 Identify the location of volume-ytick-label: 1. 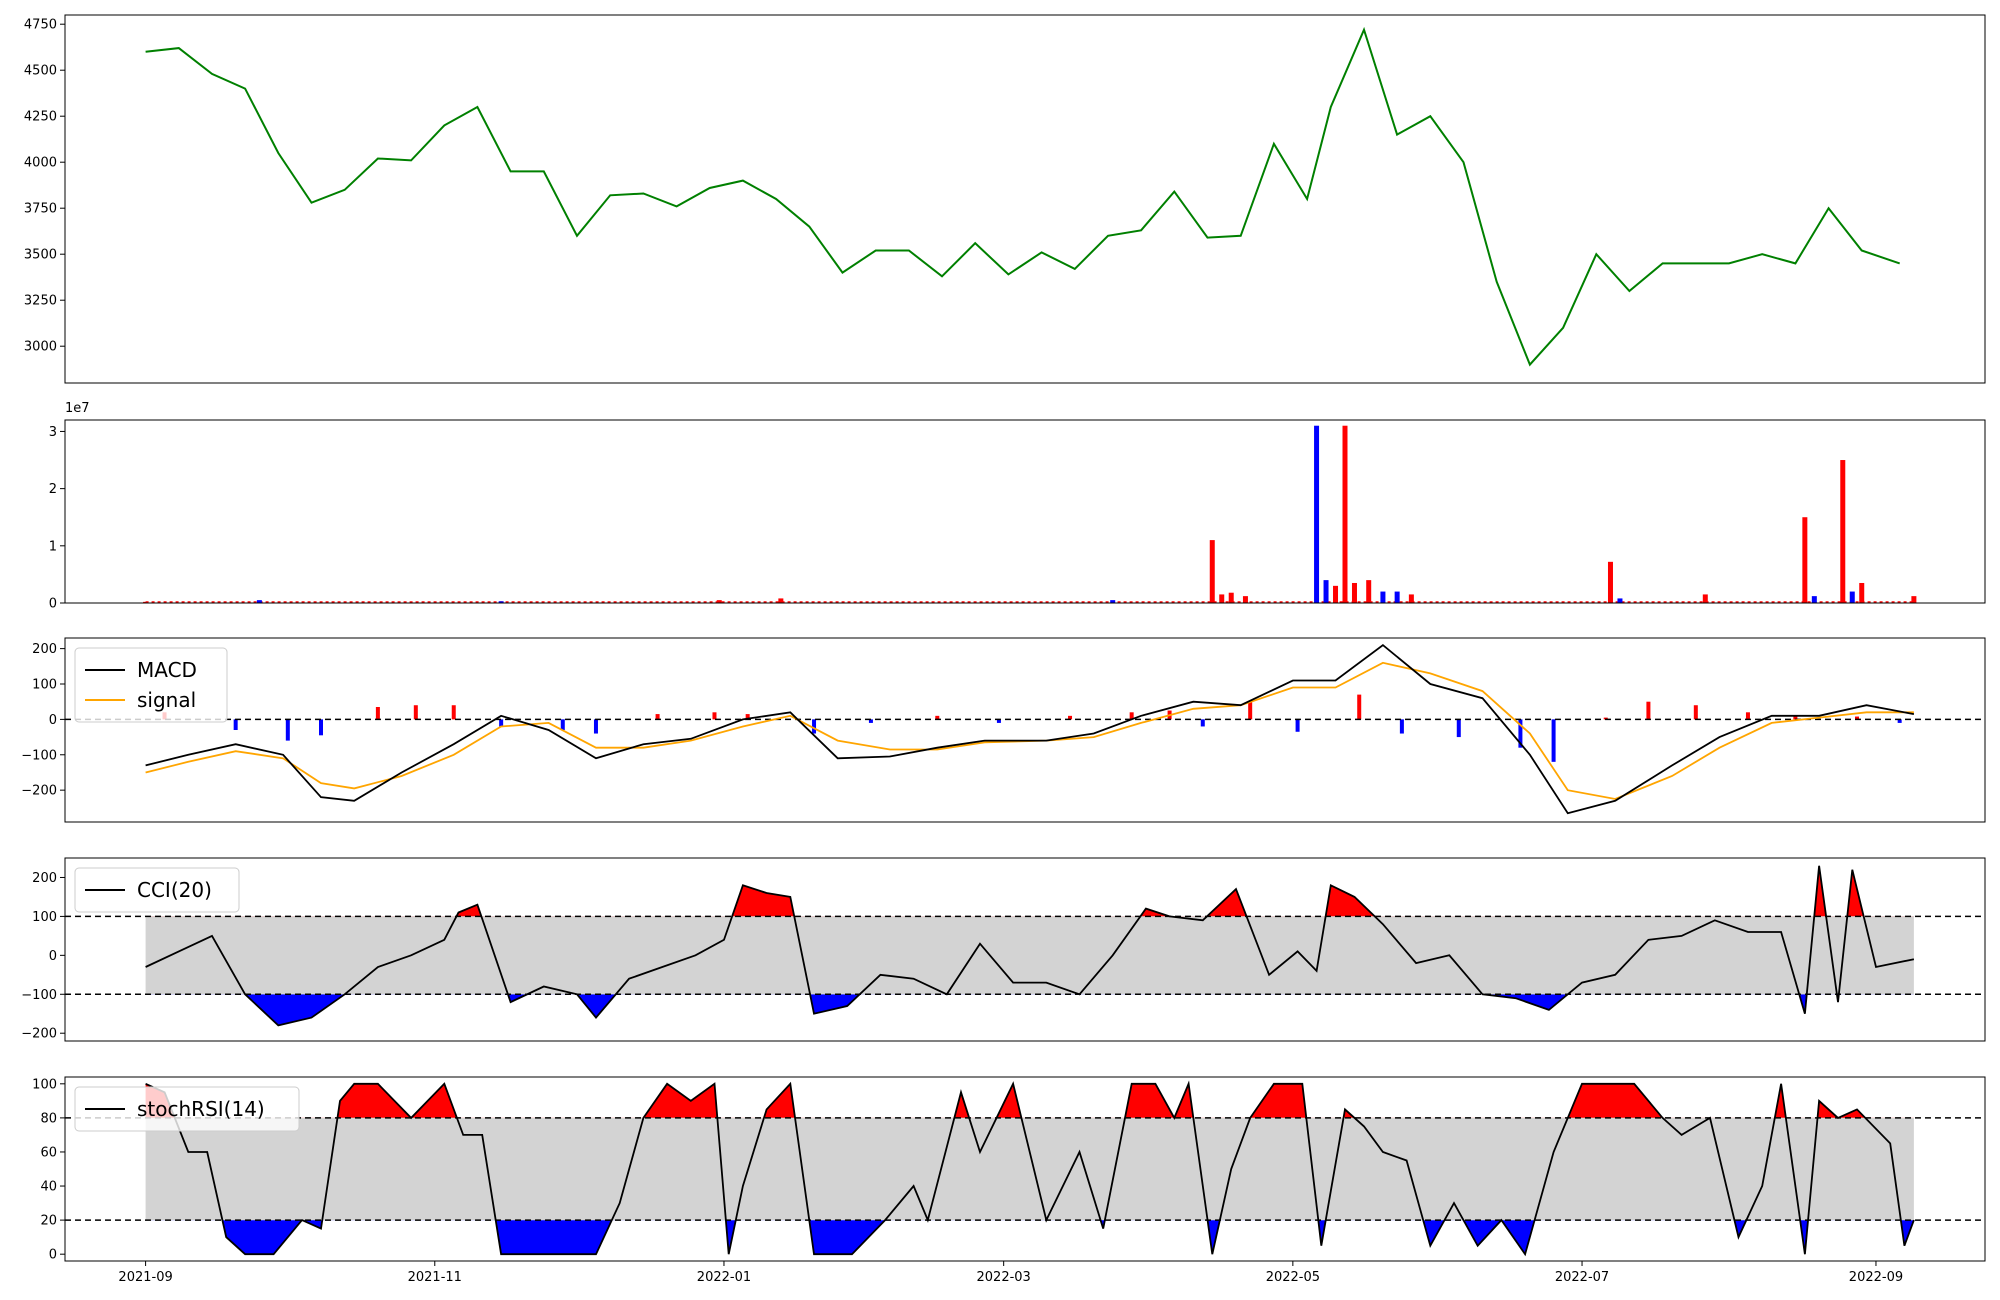
(53, 546).